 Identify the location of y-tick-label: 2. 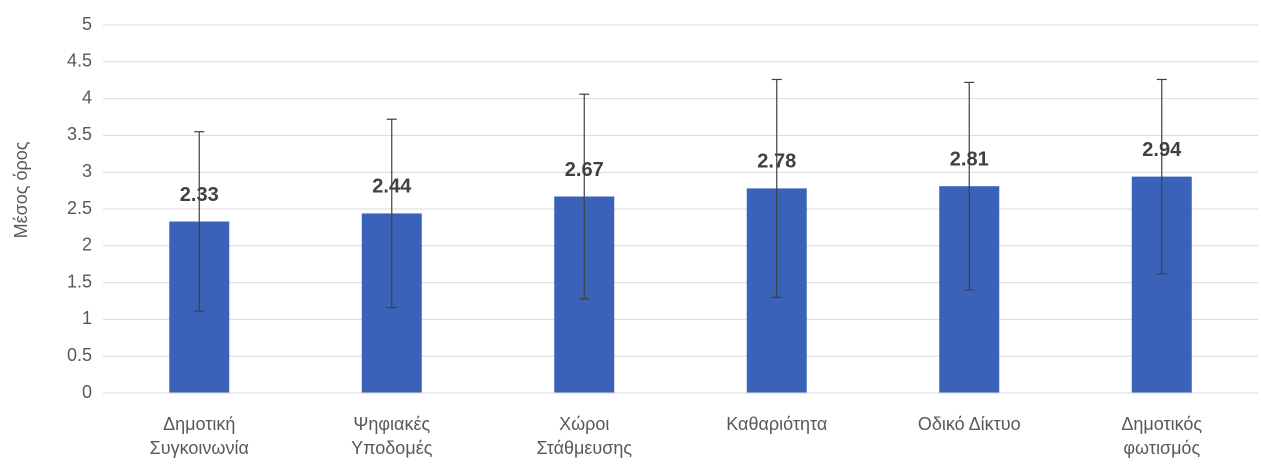
(87, 245).